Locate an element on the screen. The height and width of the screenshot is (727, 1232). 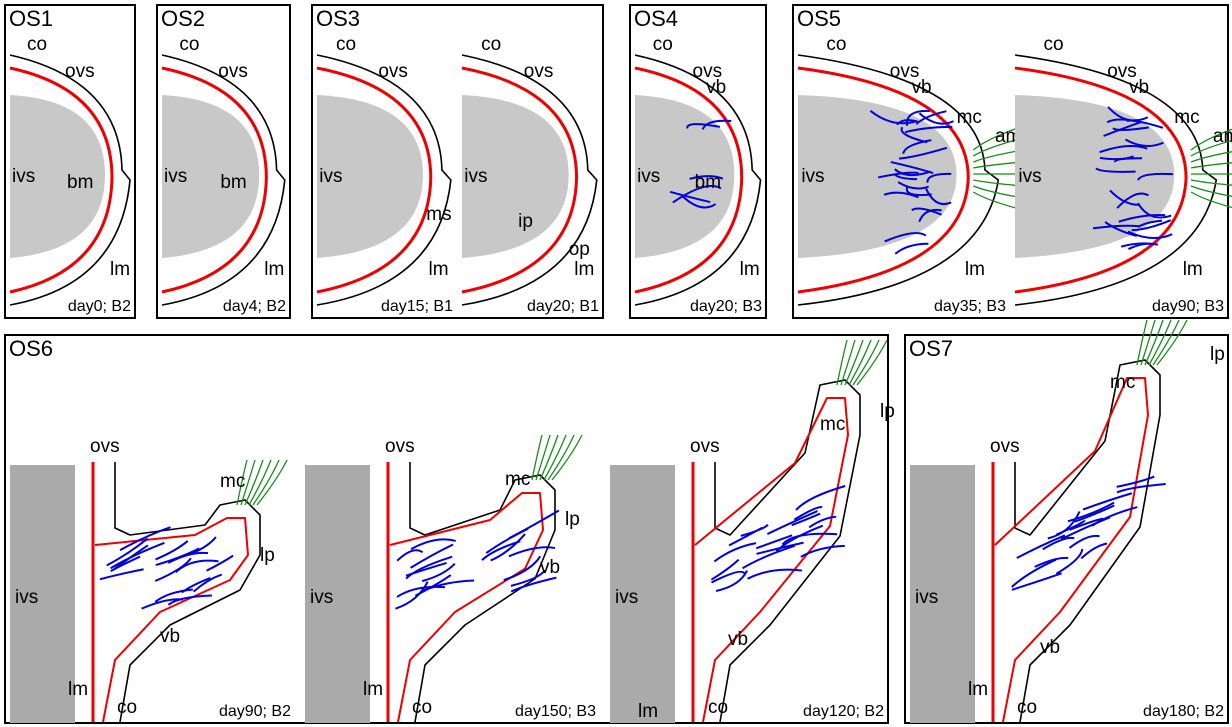
panel-title: OS4 is located at coordinates (656, 18).